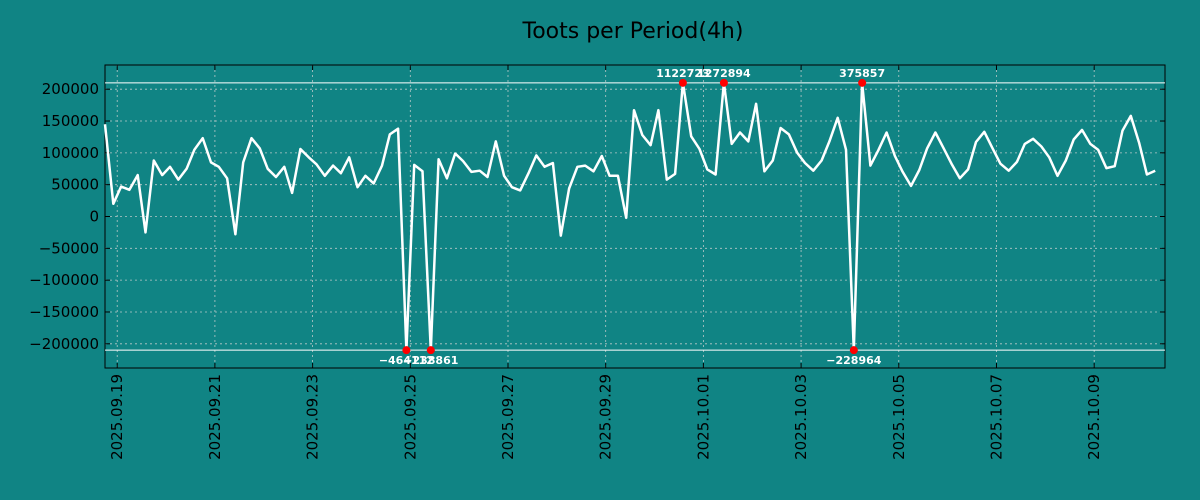  I want to click on y-tick-label: 150000, so click(70, 121).